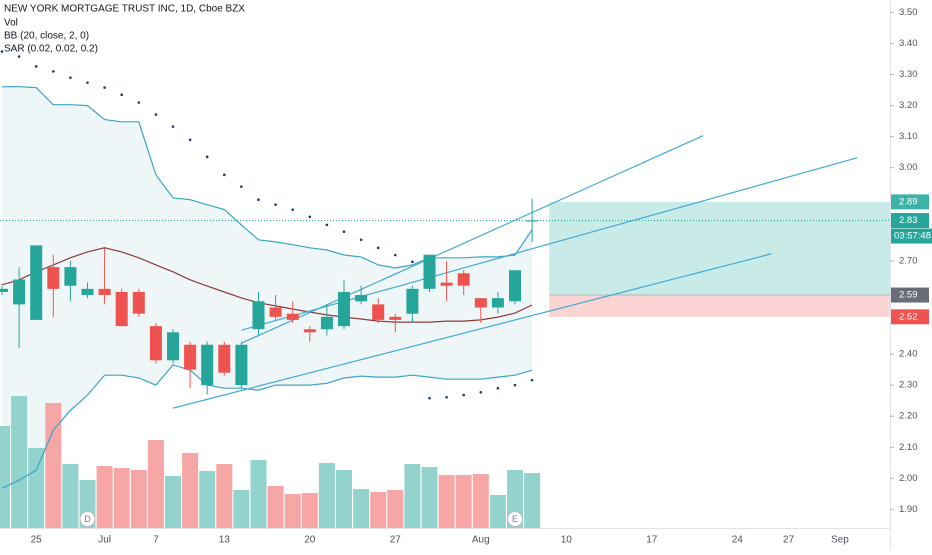 This screenshot has height=555, width=932. I want to click on price-label: 2.52, so click(908, 316).